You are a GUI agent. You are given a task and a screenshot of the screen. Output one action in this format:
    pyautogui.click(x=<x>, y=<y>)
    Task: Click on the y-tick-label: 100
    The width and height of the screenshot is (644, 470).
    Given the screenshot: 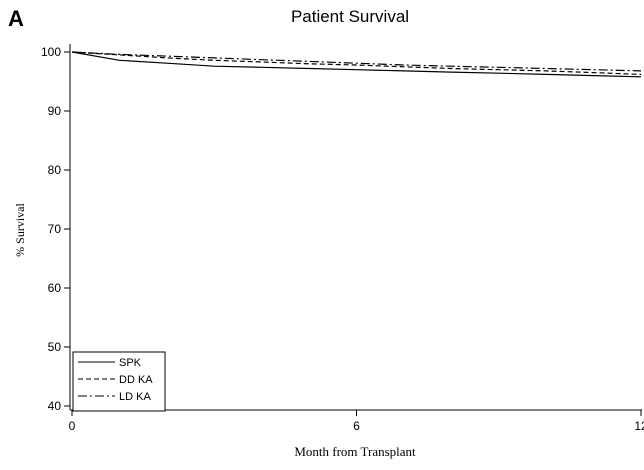 What is the action you would take?
    pyautogui.click(x=51, y=52)
    